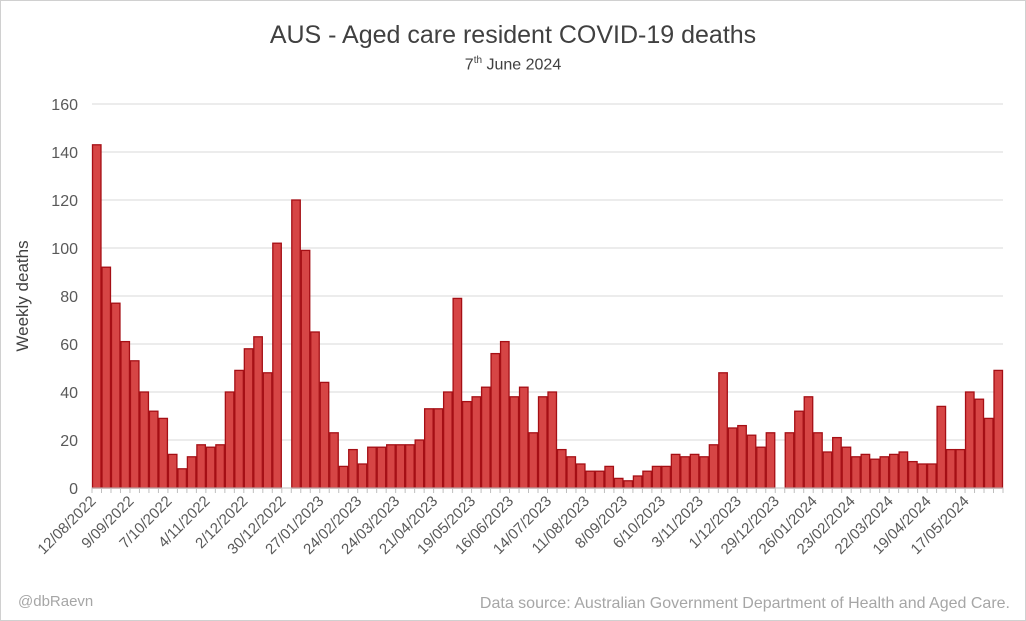 The height and width of the screenshot is (621, 1026). I want to click on subtitle-rest: June 2024, so click(522, 65).